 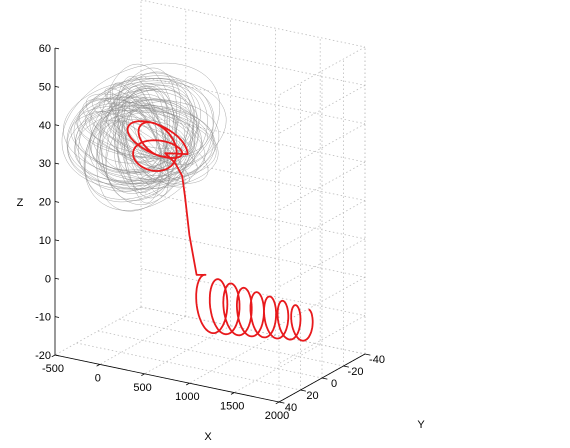 What do you see at coordinates (187, 397) in the screenshot?
I see `x-tick-label: 1000` at bounding box center [187, 397].